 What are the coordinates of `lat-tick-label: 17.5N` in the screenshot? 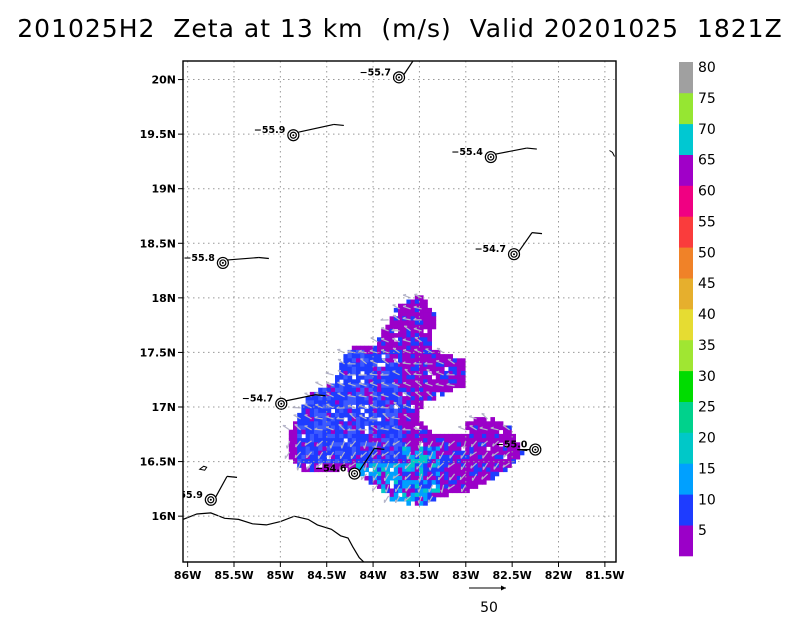 It's located at (158, 352).